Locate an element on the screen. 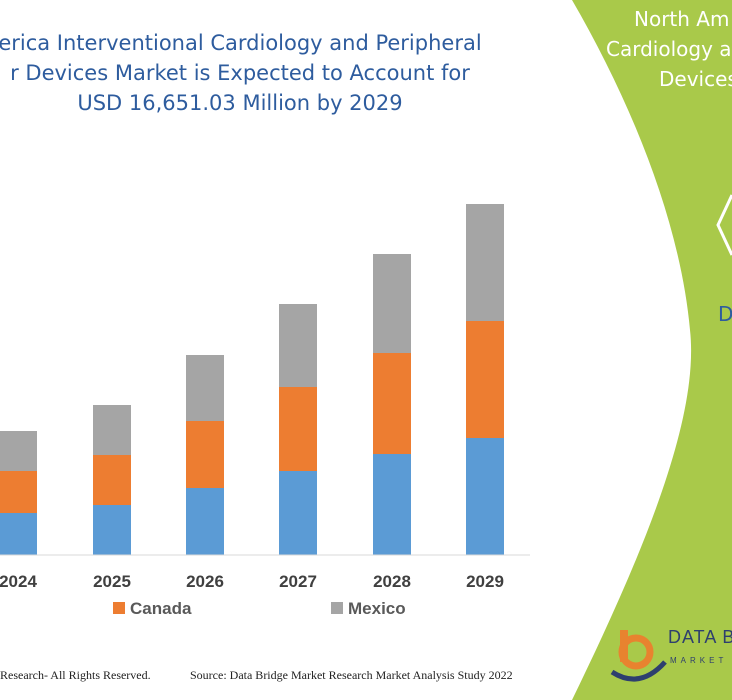 Image resolution: width=732 pixels, height=700 pixels. x-tick-label-2029: 2029 is located at coordinates (485, 581).